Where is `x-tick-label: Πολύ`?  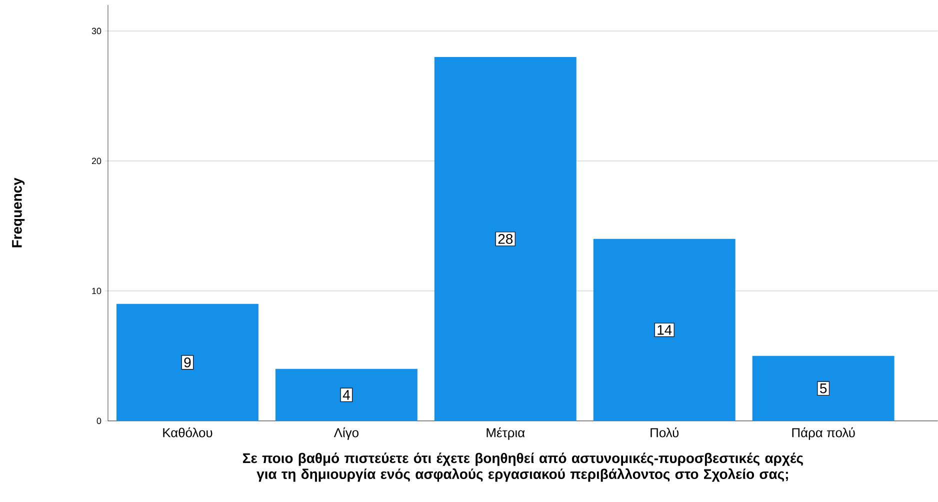
x-tick-label: Πολύ is located at coordinates (664, 432).